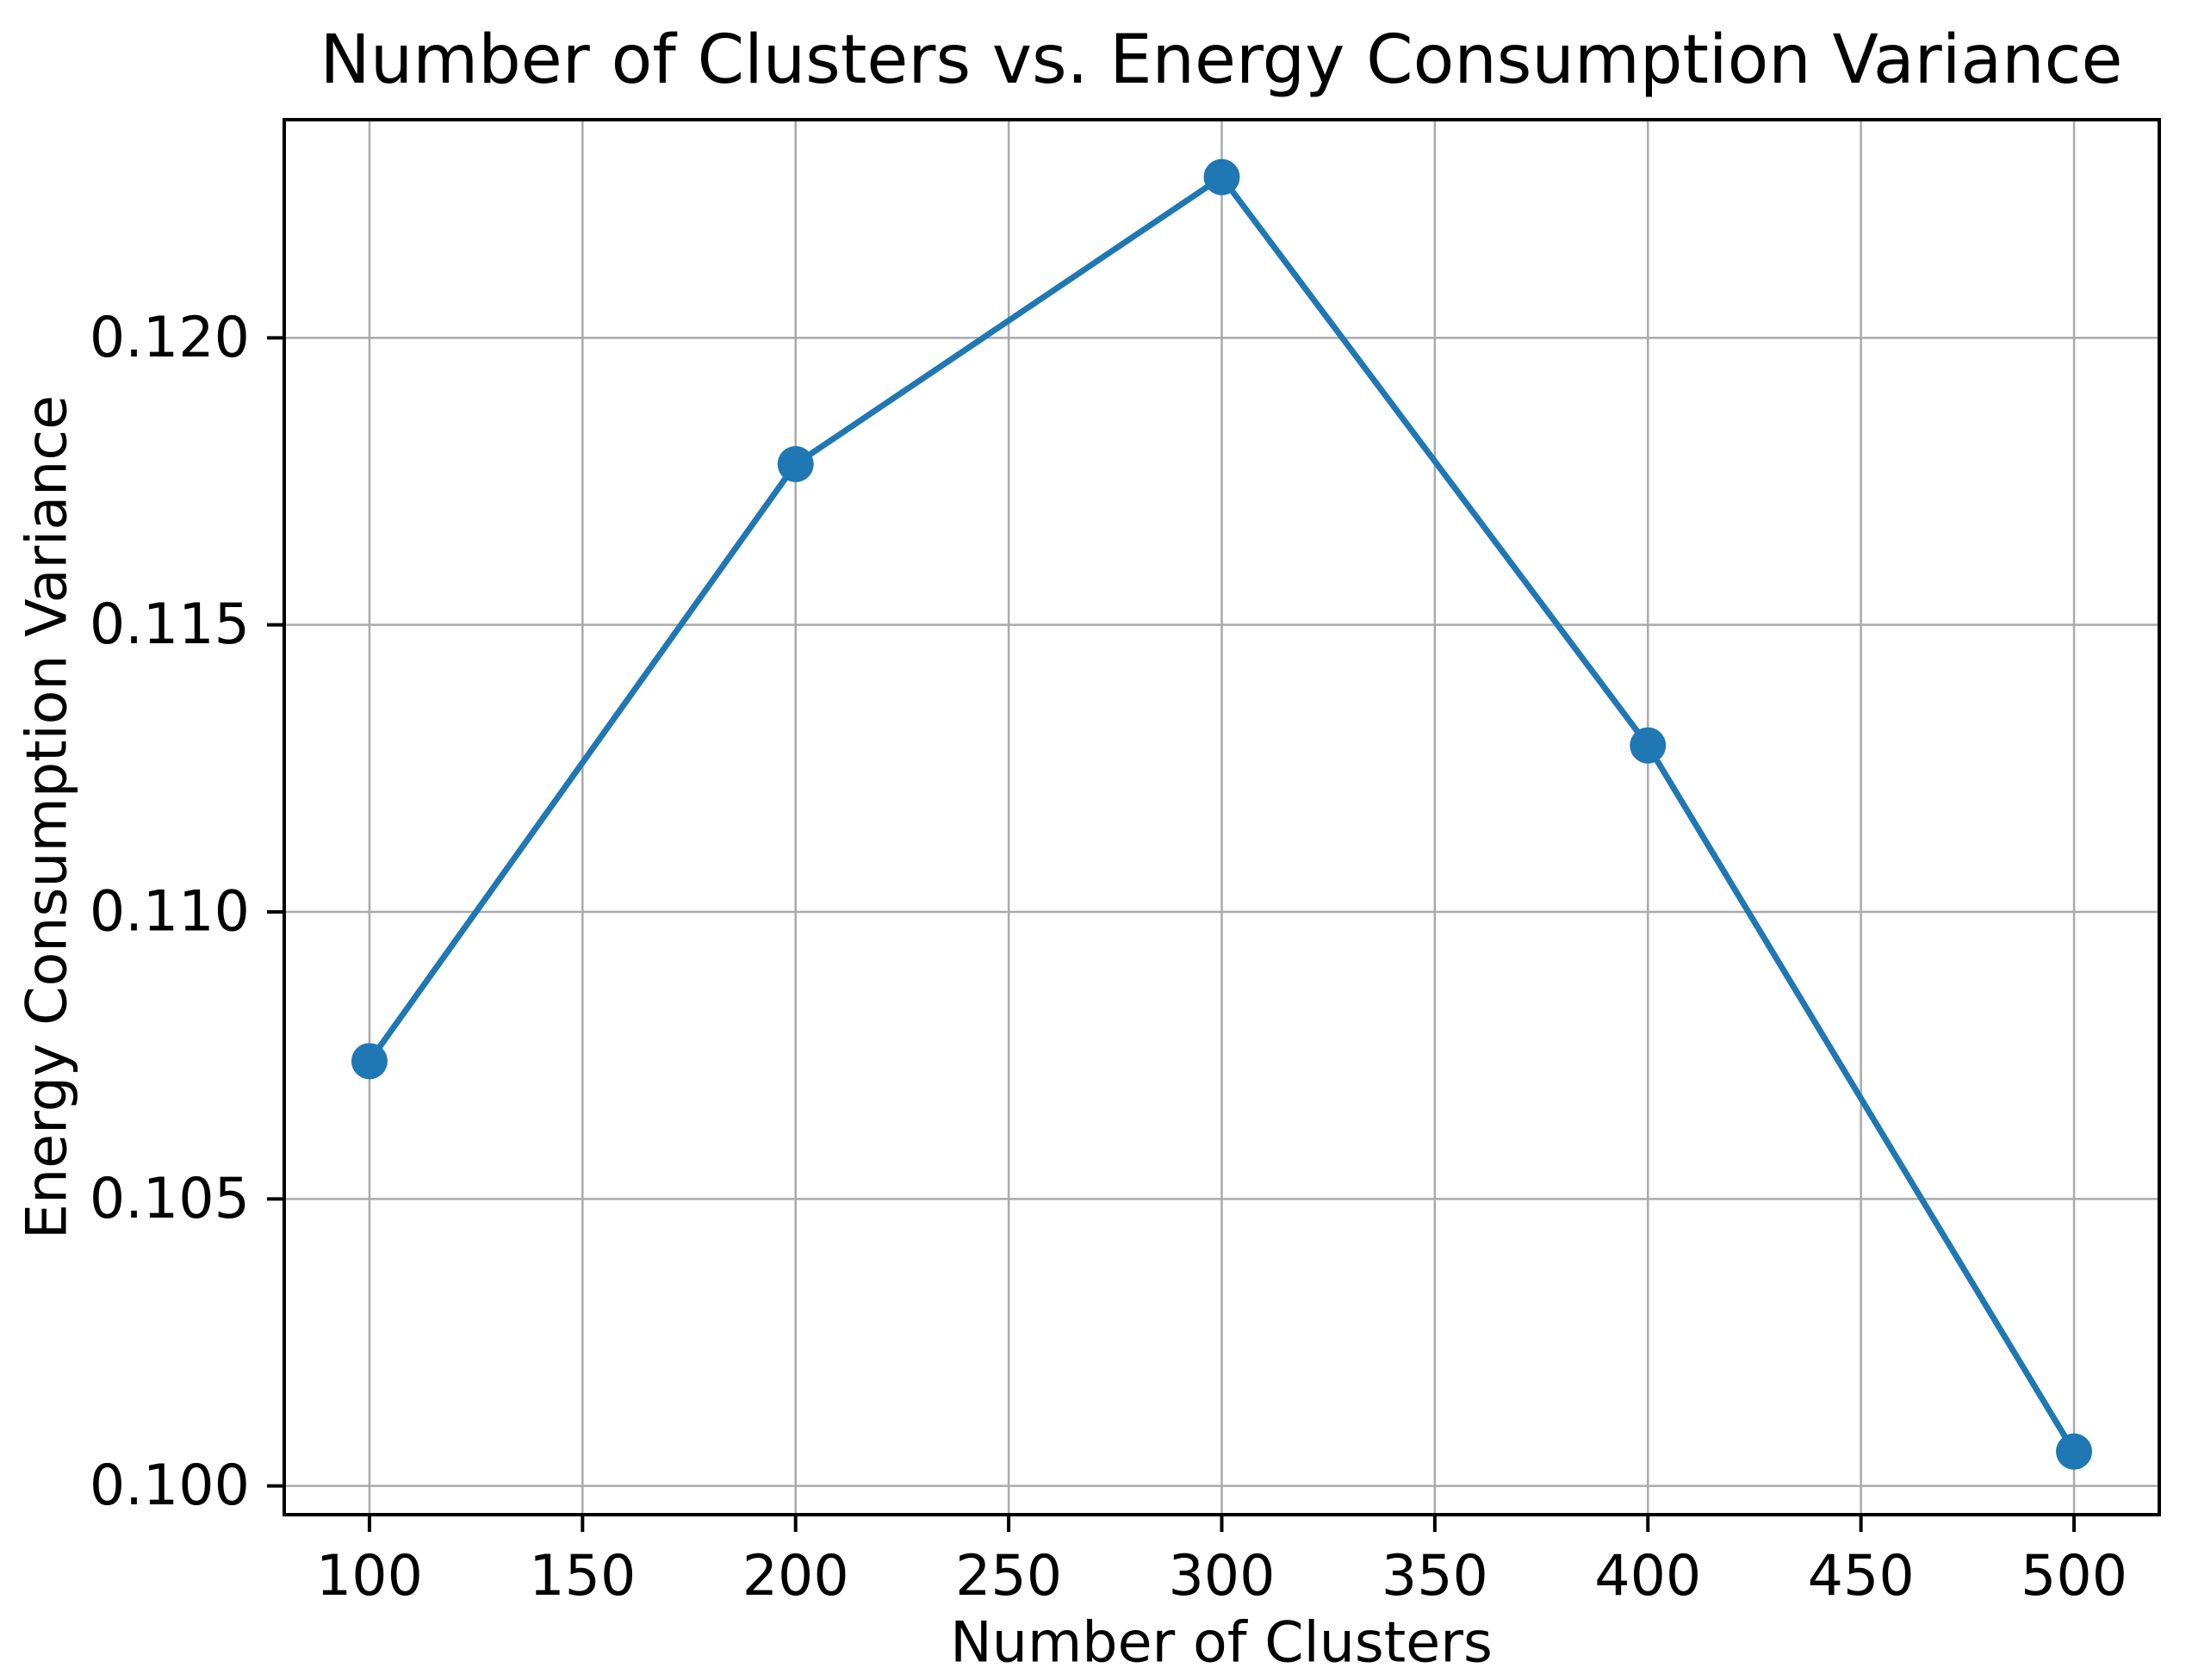 The image size is (2192, 1680). I want to click on y-tick-label: 0.105, so click(170, 1199).